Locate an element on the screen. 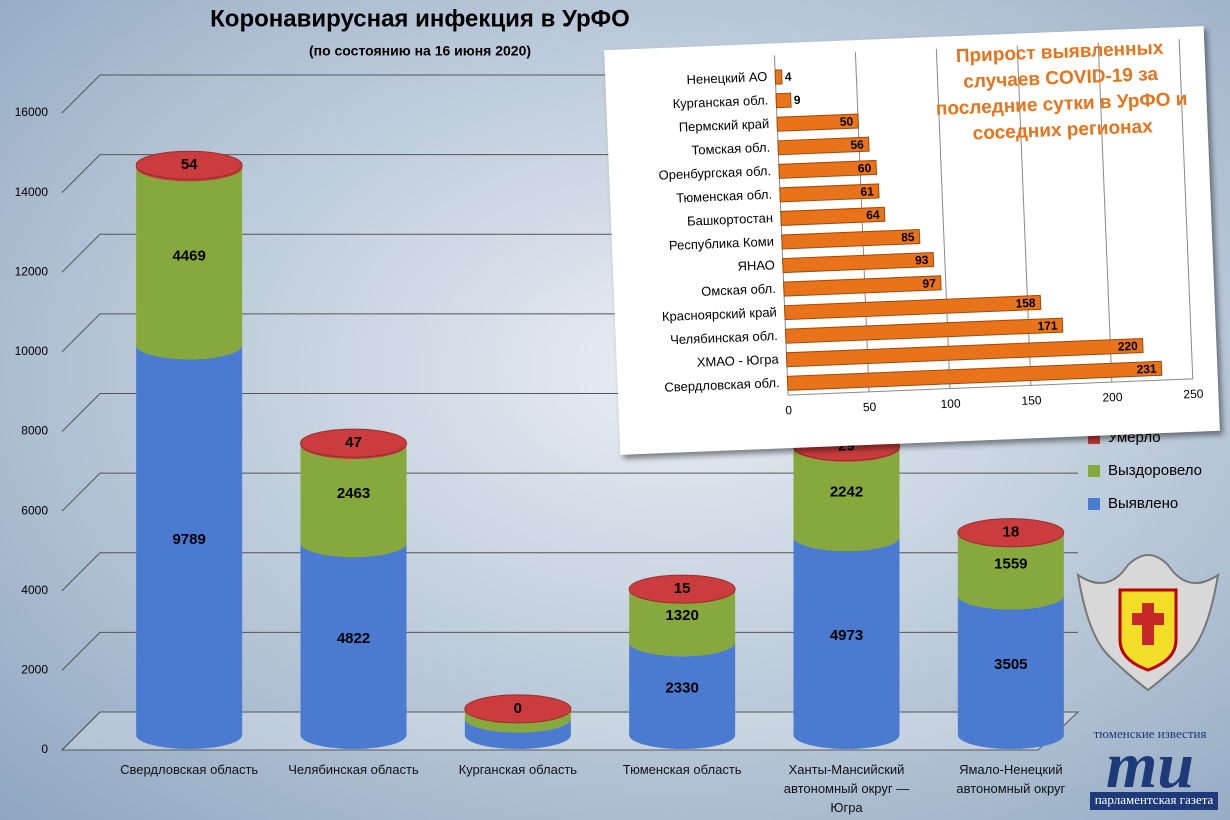 The image size is (1230, 820). value-label: 54 is located at coordinates (189, 164).